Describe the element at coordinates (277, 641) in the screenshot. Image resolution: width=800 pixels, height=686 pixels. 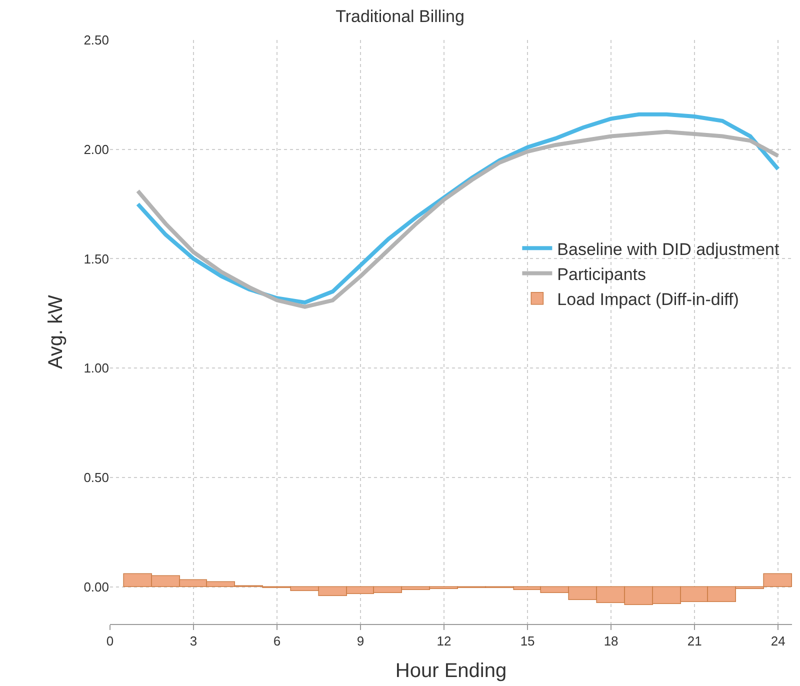
I see `x-tick-label: 6` at that location.